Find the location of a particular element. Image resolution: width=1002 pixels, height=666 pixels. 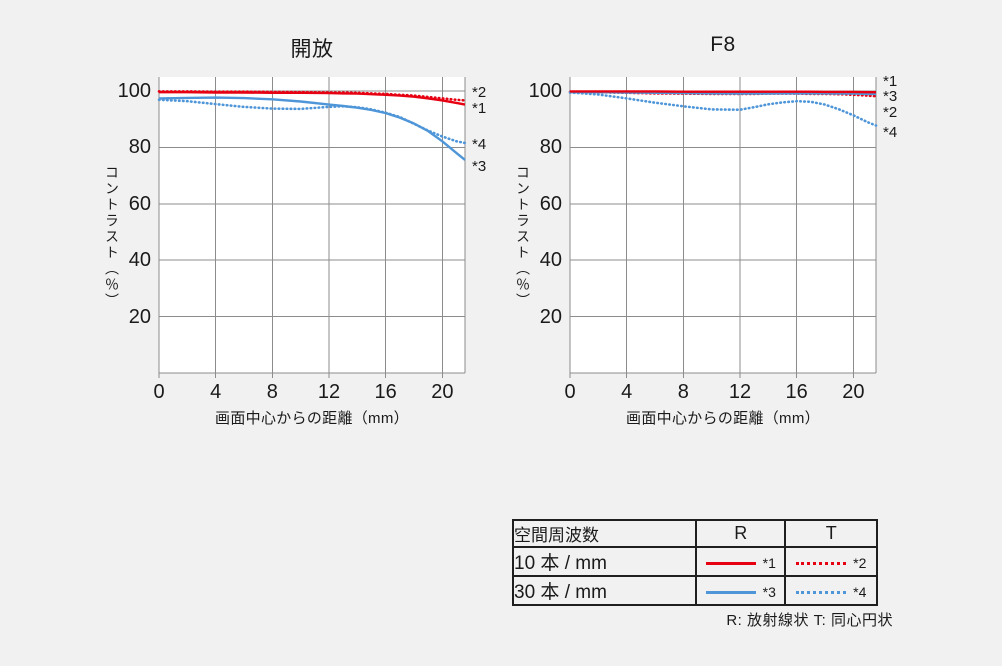

legend-header-frequency: 空間周波数 is located at coordinates (604, 533).